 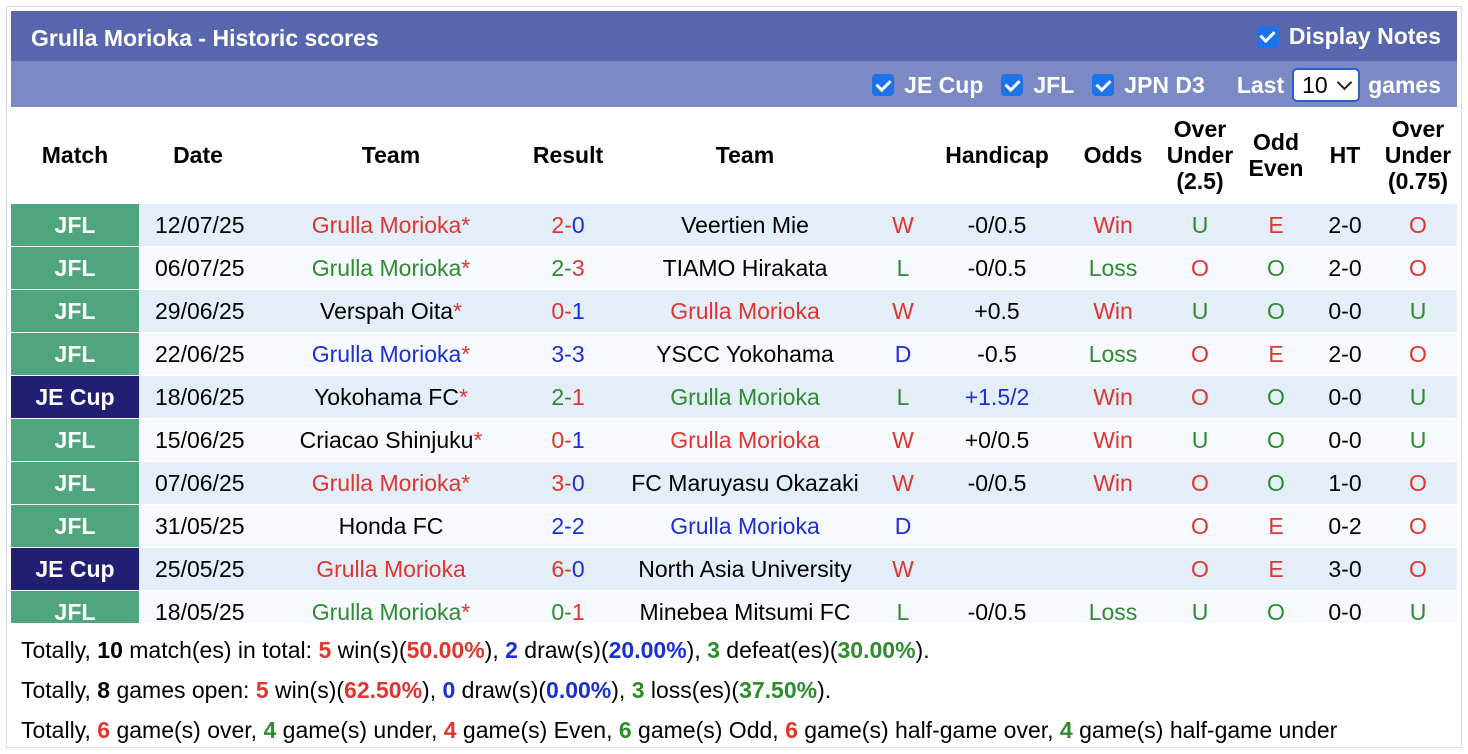 I want to click on games-count-select: 10, so click(x=1326, y=85).